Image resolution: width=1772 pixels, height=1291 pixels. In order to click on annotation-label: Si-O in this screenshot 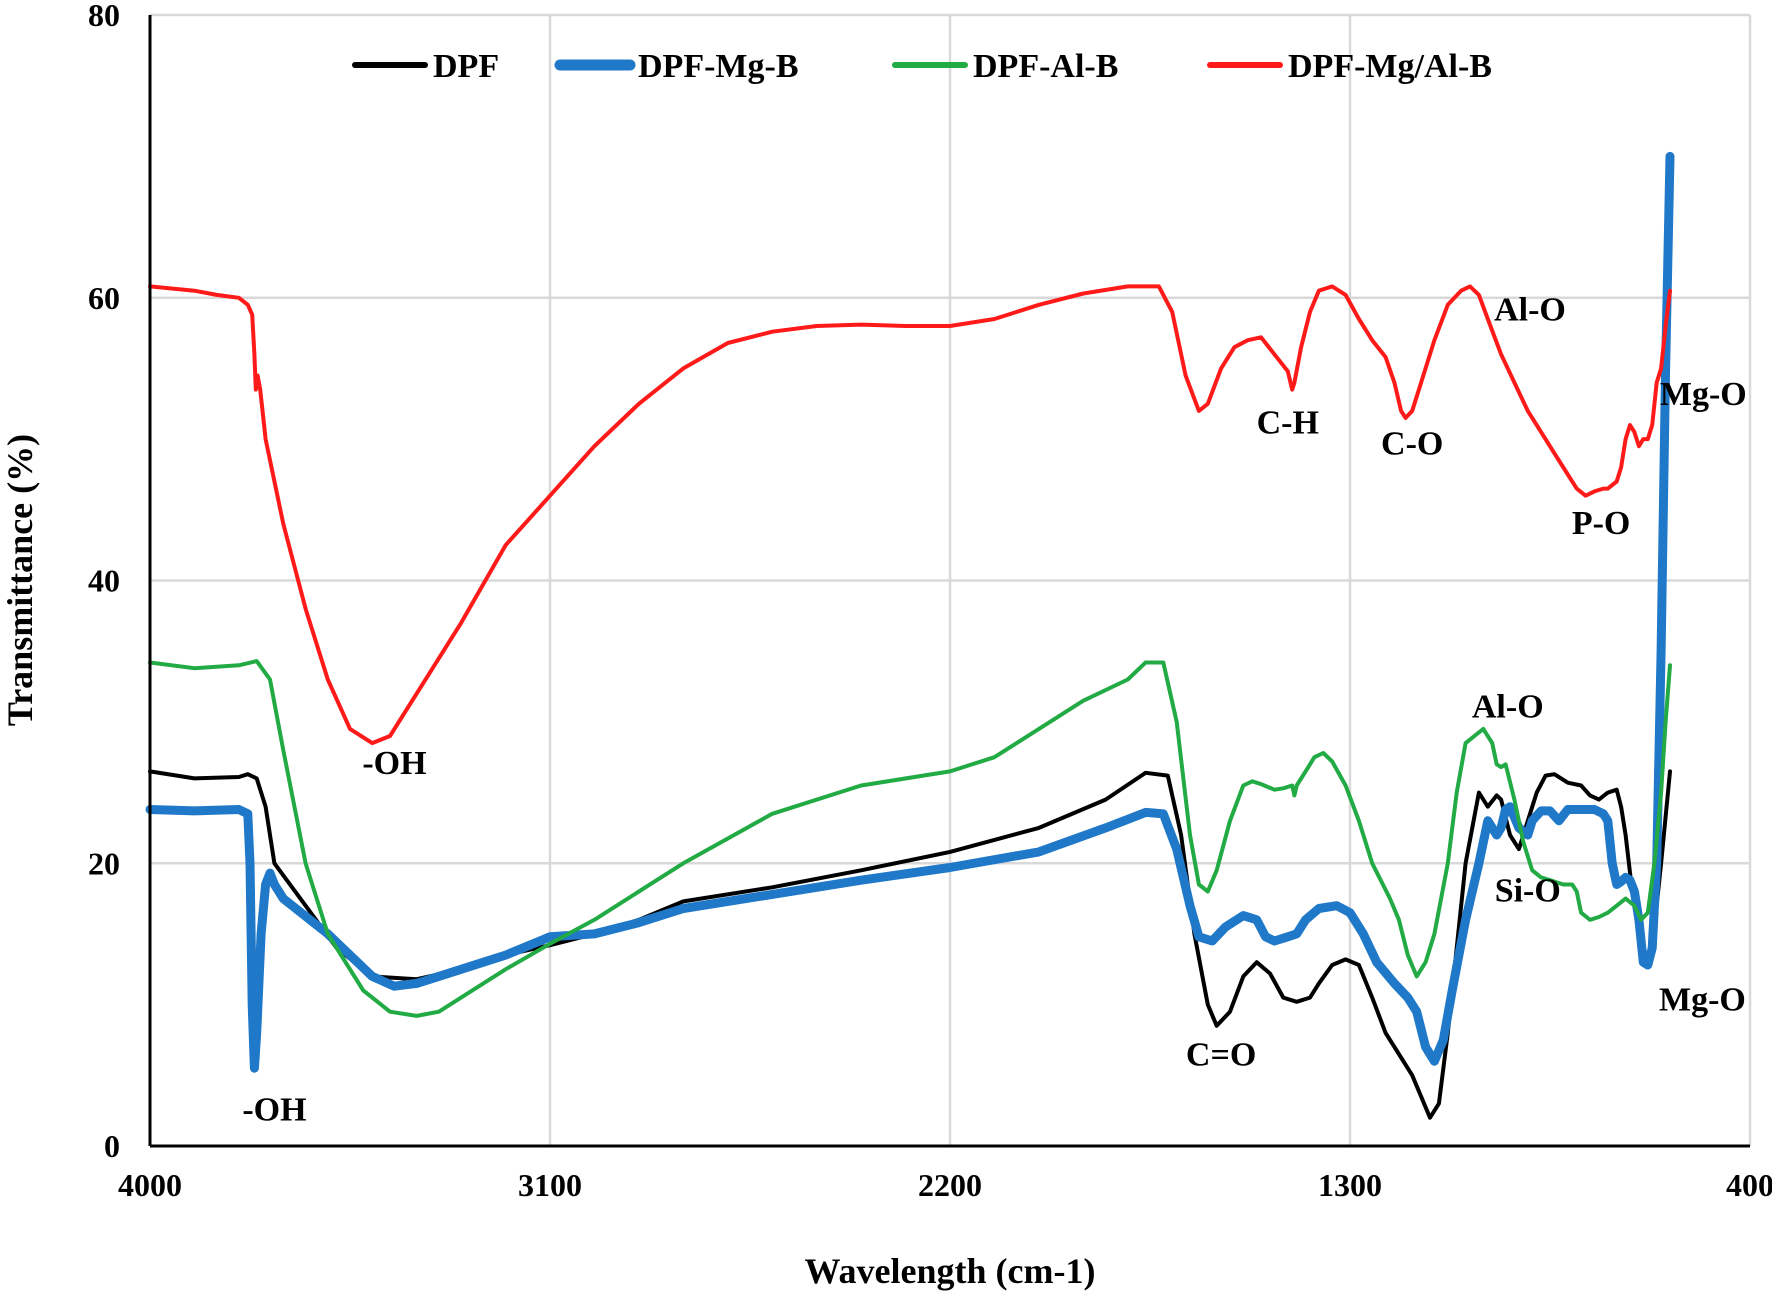, I will do `click(1528, 890)`.